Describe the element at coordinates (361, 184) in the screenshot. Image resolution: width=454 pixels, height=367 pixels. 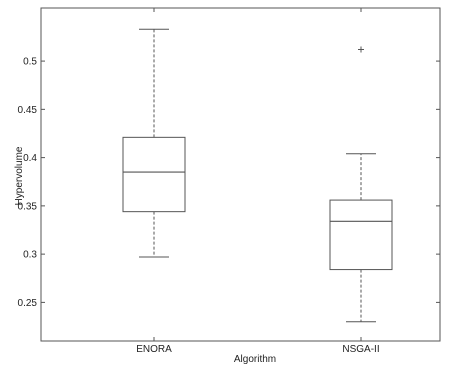
I see `box-nsga-ii` at that location.